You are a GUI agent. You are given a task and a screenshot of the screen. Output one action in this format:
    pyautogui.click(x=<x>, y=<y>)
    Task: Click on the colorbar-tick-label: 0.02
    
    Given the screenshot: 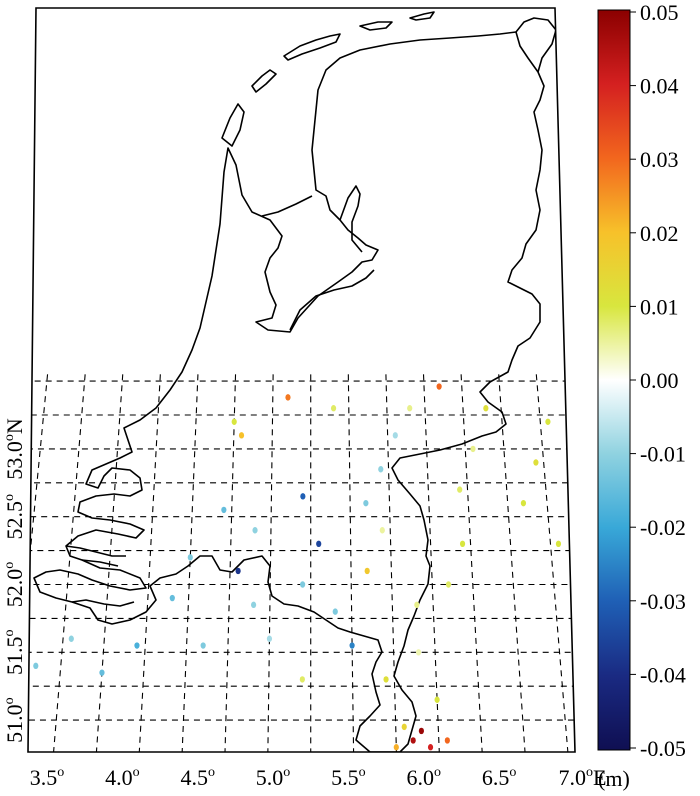 What is the action you would take?
    pyautogui.click(x=659, y=233)
    